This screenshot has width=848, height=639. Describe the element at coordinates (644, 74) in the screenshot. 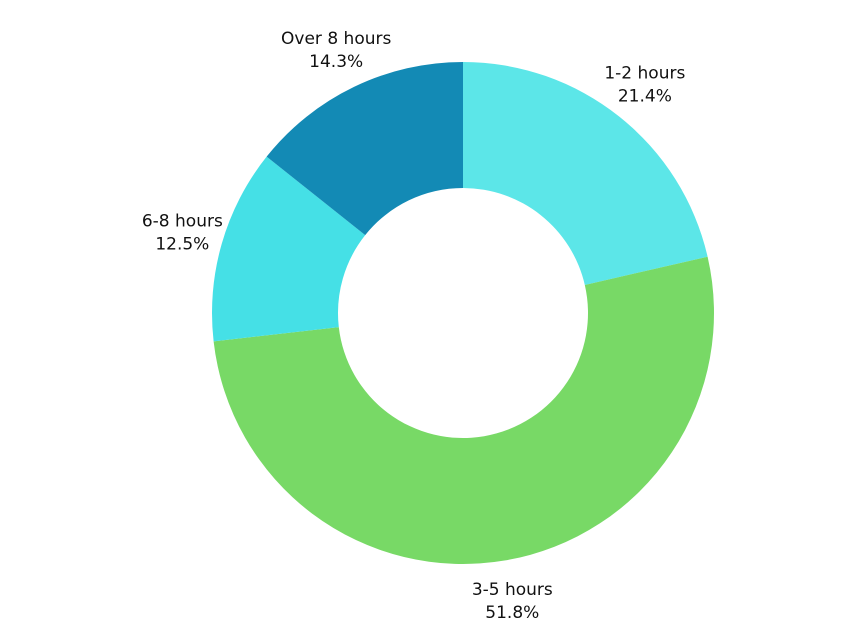

I see `slice-label: 1-2 hours` at that location.